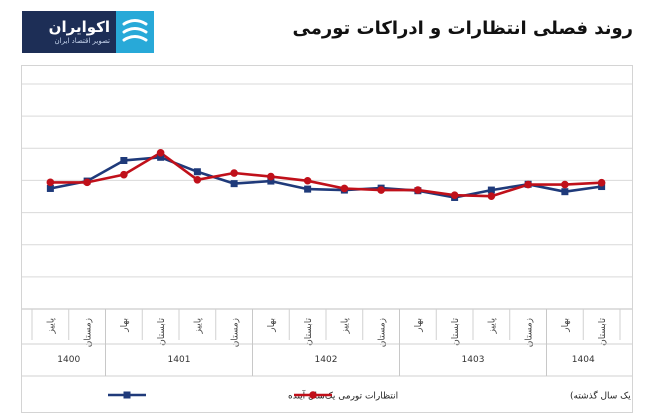 Image resolution: width=651 pixels, height=416 pixels. I want to click on logo-mark-icon, so click(135, 32).